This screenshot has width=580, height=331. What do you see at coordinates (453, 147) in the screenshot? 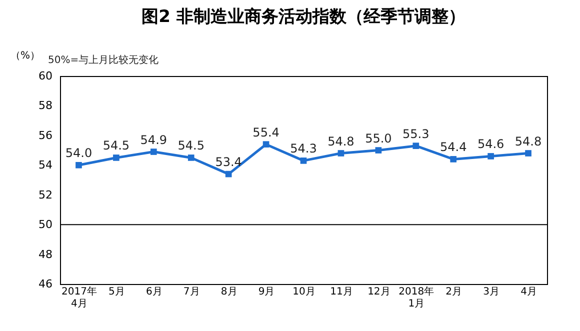
I see `data-label: 54.4` at bounding box center [453, 147].